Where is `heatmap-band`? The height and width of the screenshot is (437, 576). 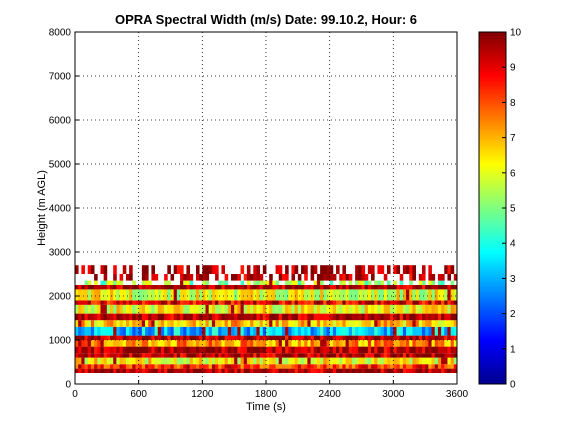
heatmap-band is located at coordinates (266, 323).